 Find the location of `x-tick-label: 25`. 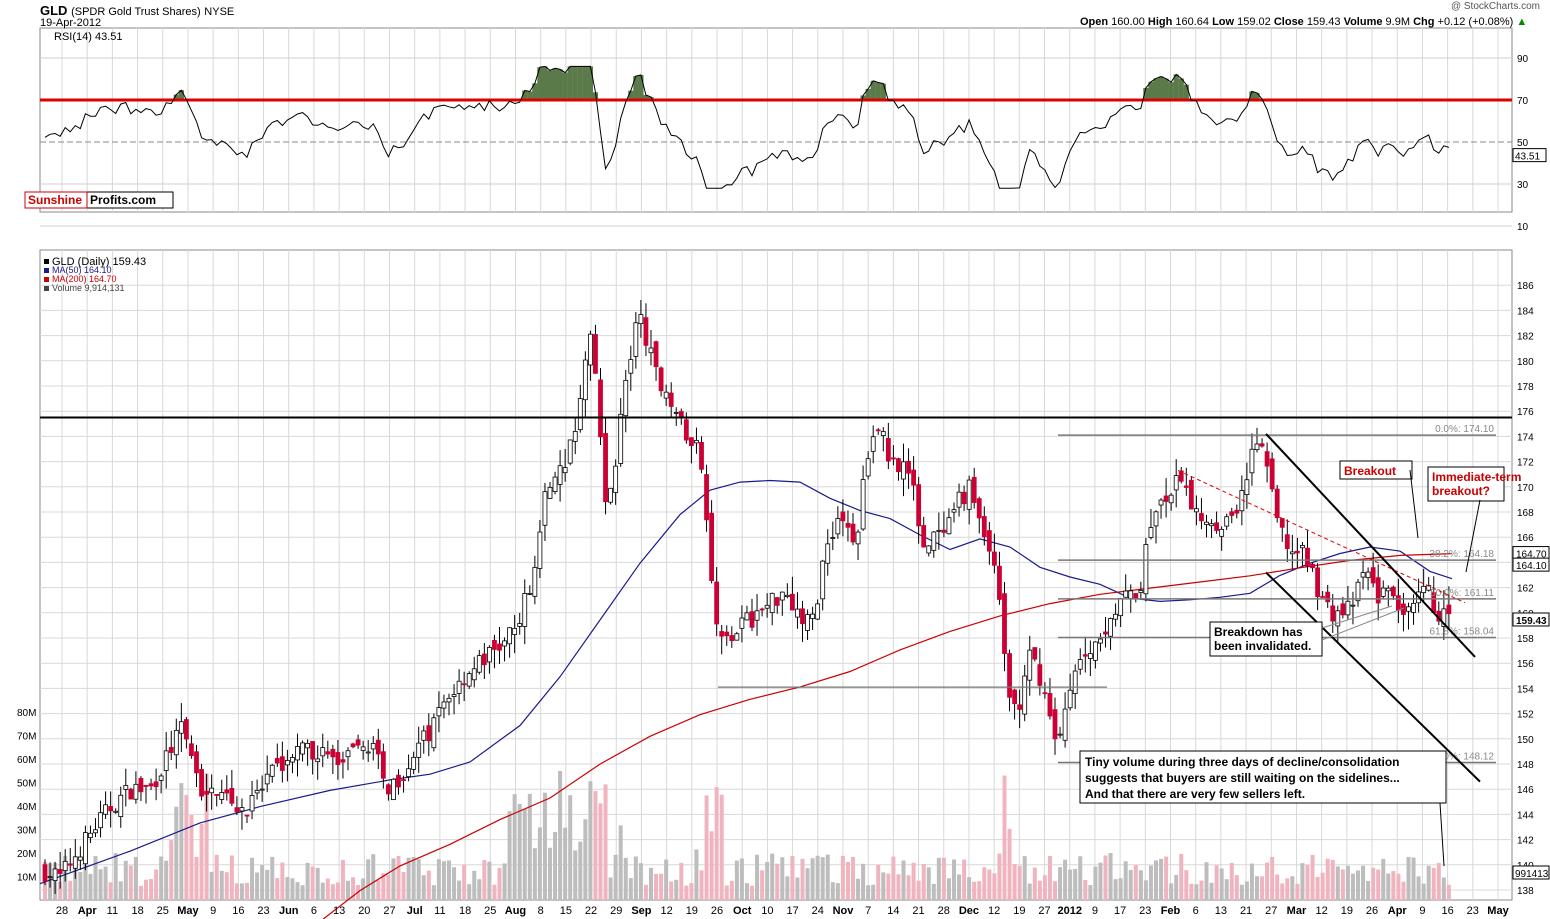

x-tick-label: 25 is located at coordinates (490, 911).